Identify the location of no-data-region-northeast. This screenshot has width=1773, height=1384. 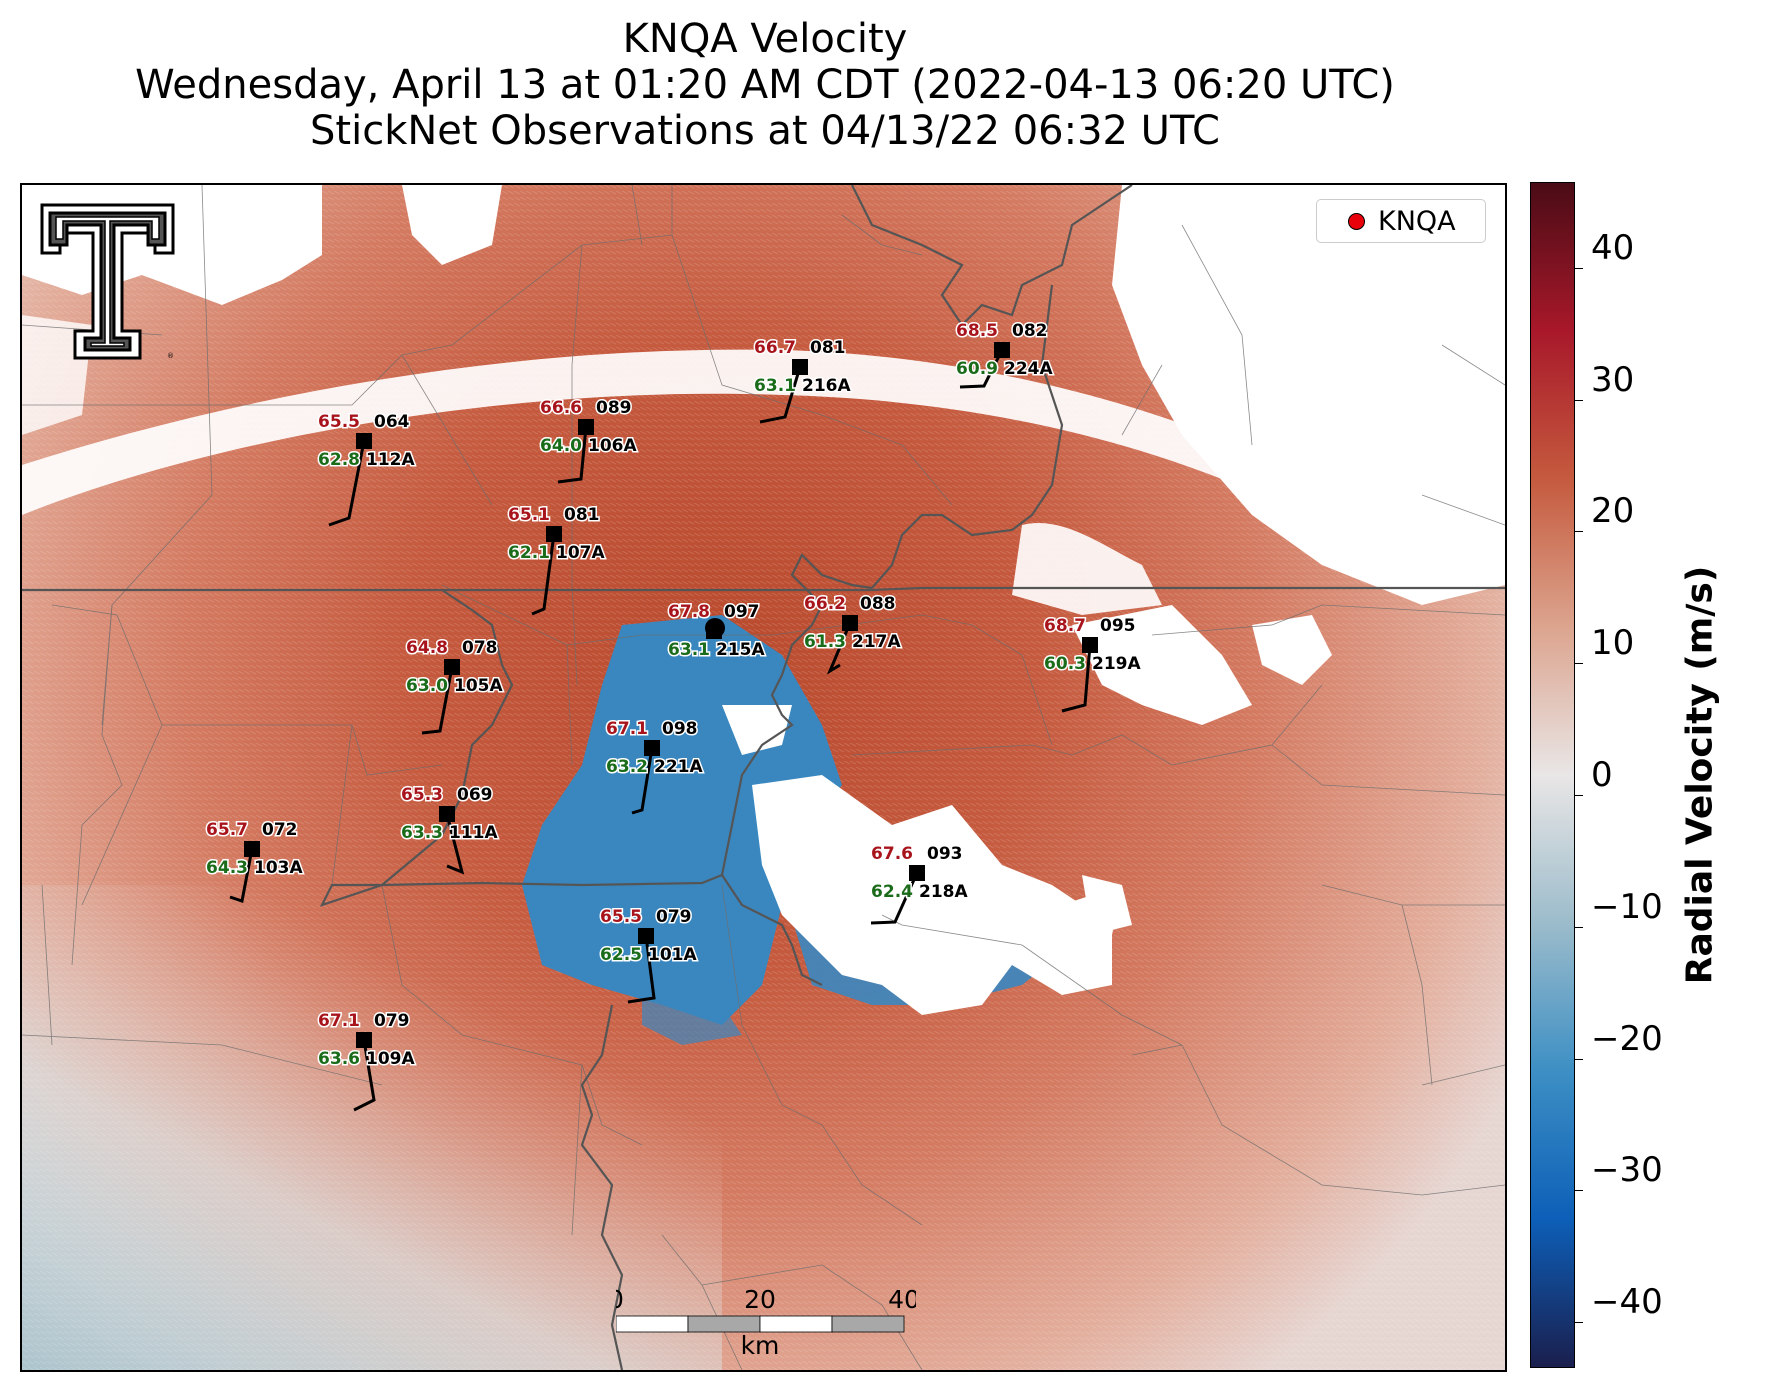
(1308, 395).